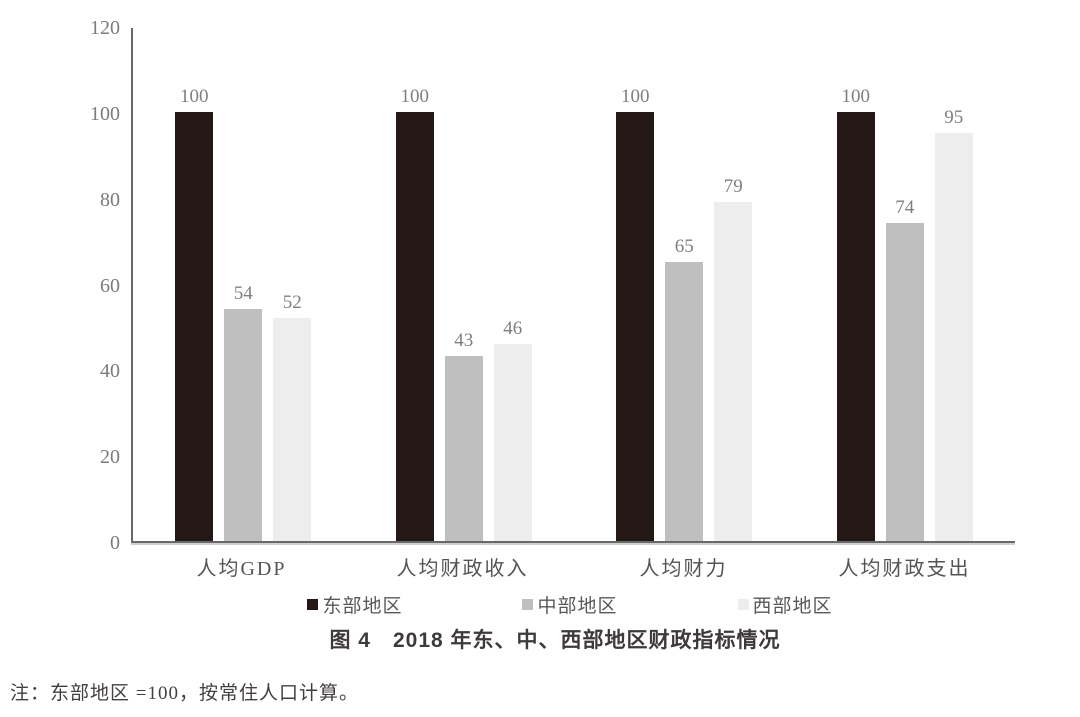  I want to click on bar-value-label: 74, so click(905, 208).